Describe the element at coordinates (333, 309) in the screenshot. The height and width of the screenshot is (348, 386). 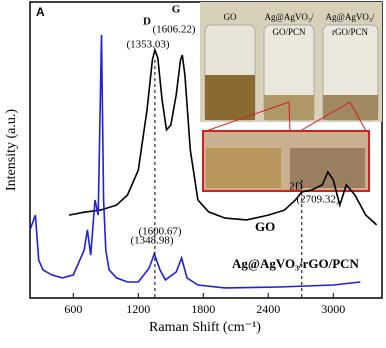
I see `x-tick-label: 3000` at that location.